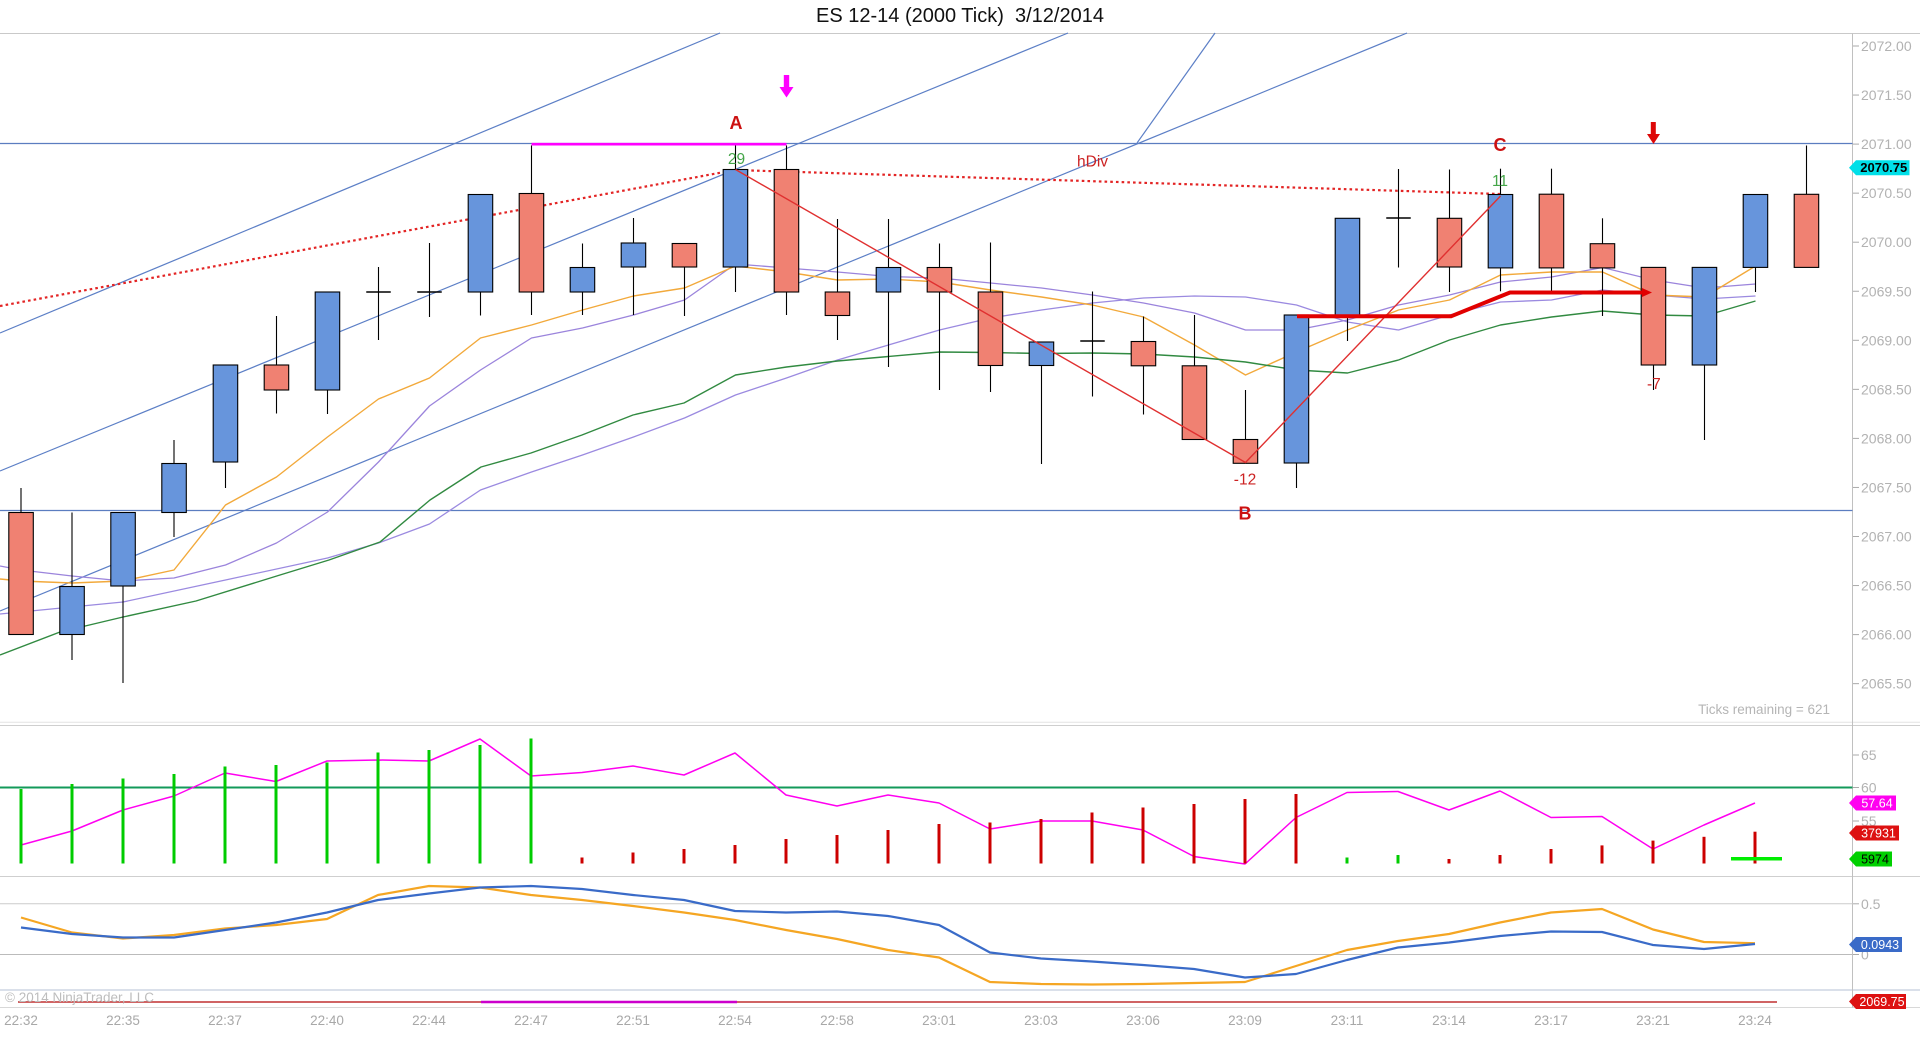 The width and height of the screenshot is (1920, 1060). What do you see at coordinates (1764, 709) in the screenshot?
I see `svg-text: Ticks remaining = 621` at bounding box center [1764, 709].